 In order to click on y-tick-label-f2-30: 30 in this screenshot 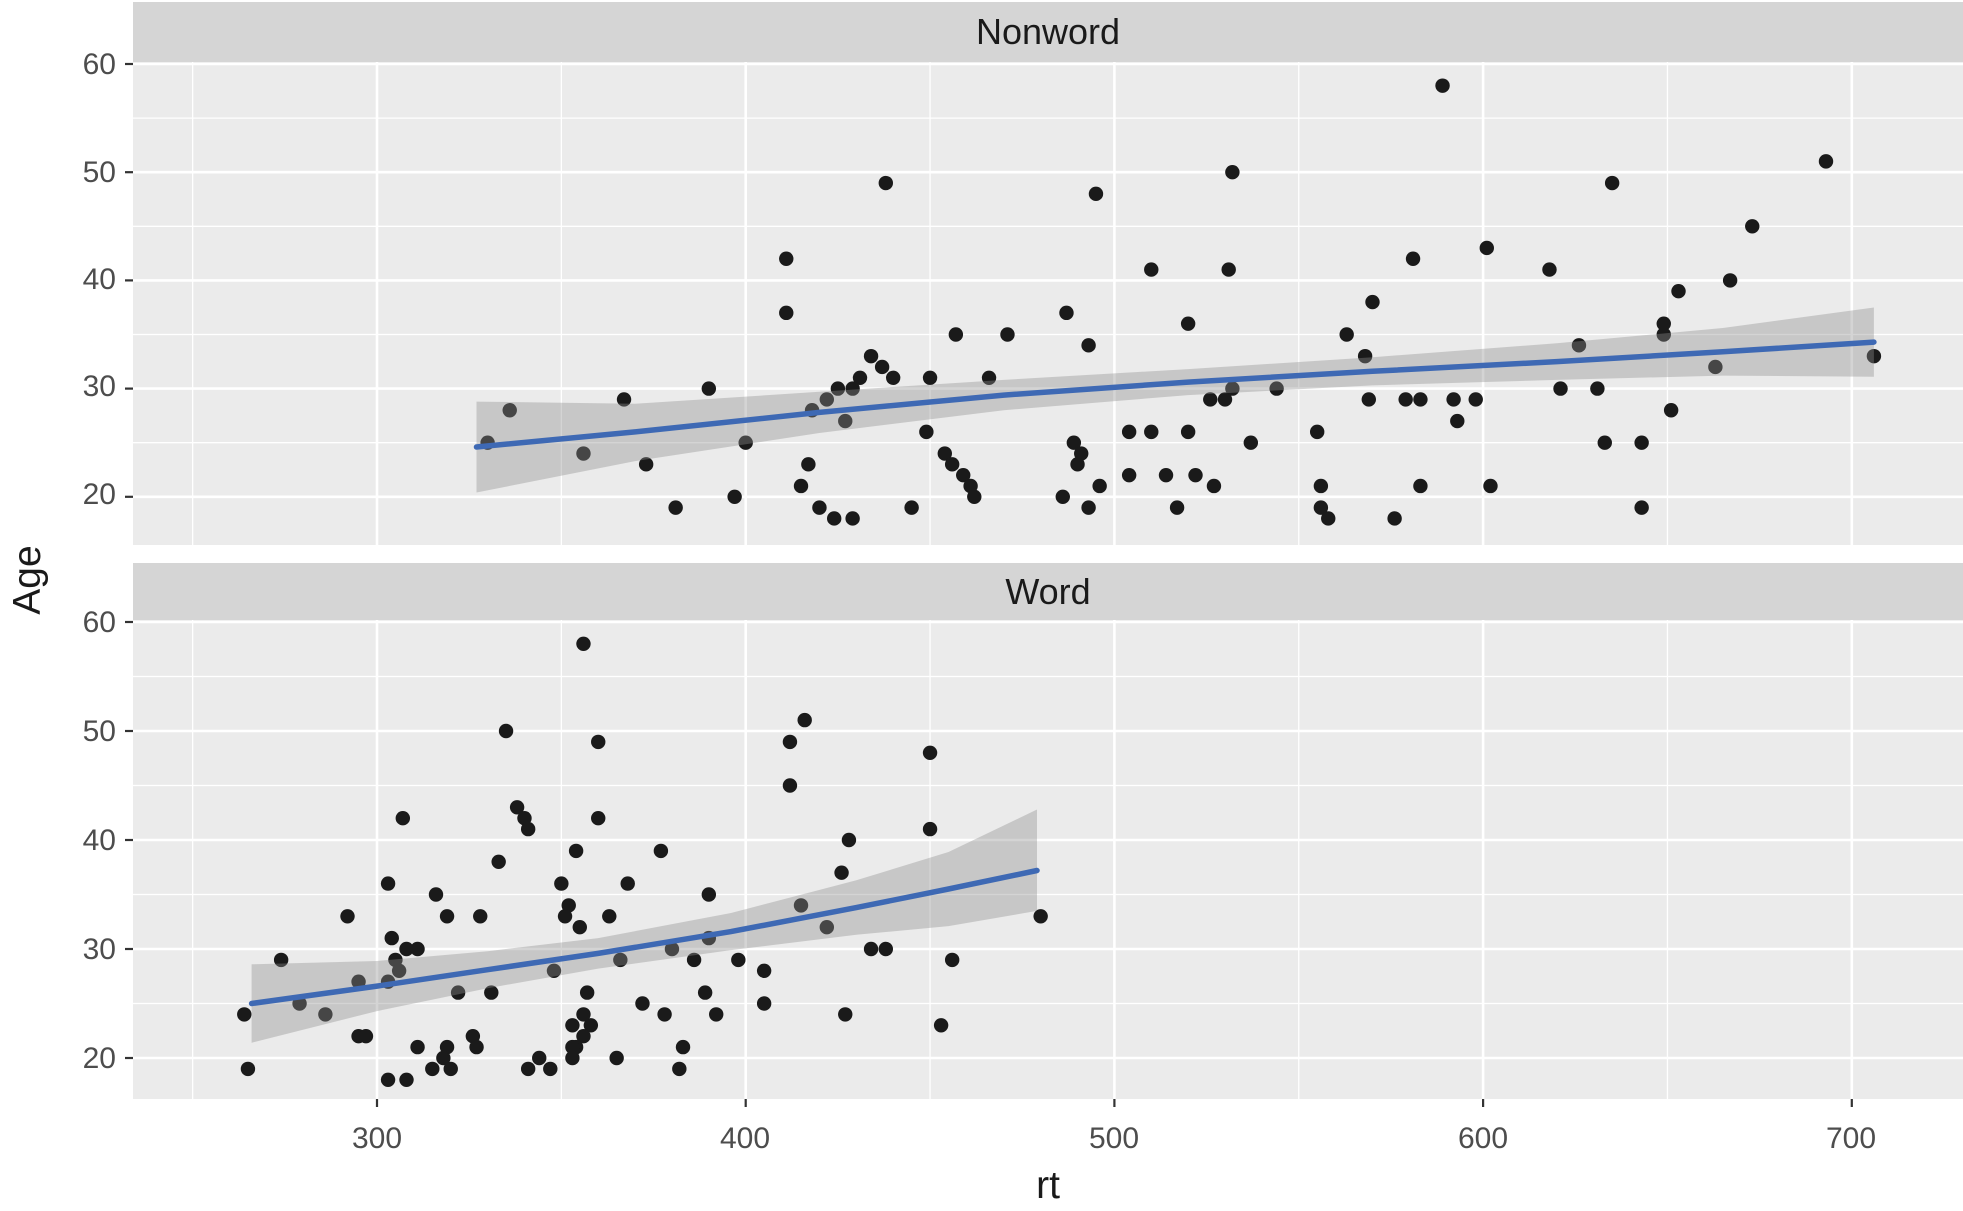, I will do `click(99, 949)`.